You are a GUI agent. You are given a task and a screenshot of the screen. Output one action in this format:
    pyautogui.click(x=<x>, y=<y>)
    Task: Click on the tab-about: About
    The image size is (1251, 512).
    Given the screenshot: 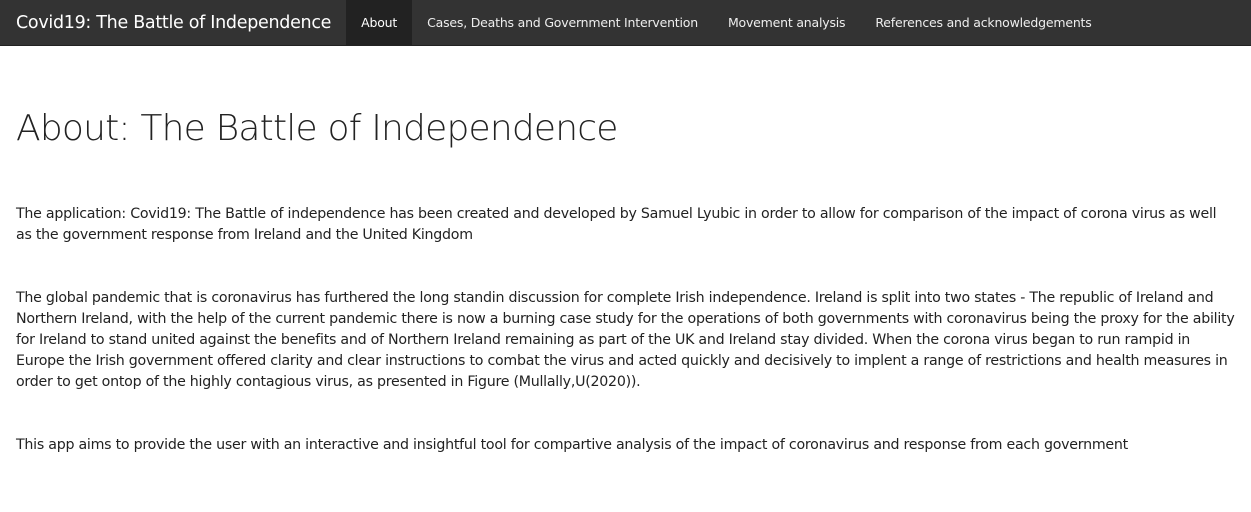 What is the action you would take?
    pyautogui.click(x=379, y=22)
    